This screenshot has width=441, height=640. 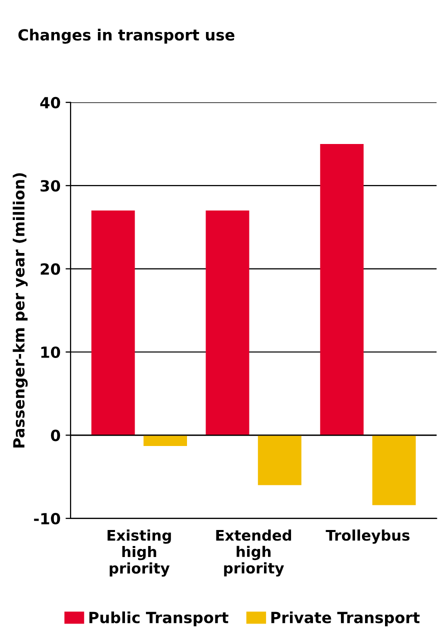 I want to click on chart-title: Changes in transport use, so click(x=126, y=36).